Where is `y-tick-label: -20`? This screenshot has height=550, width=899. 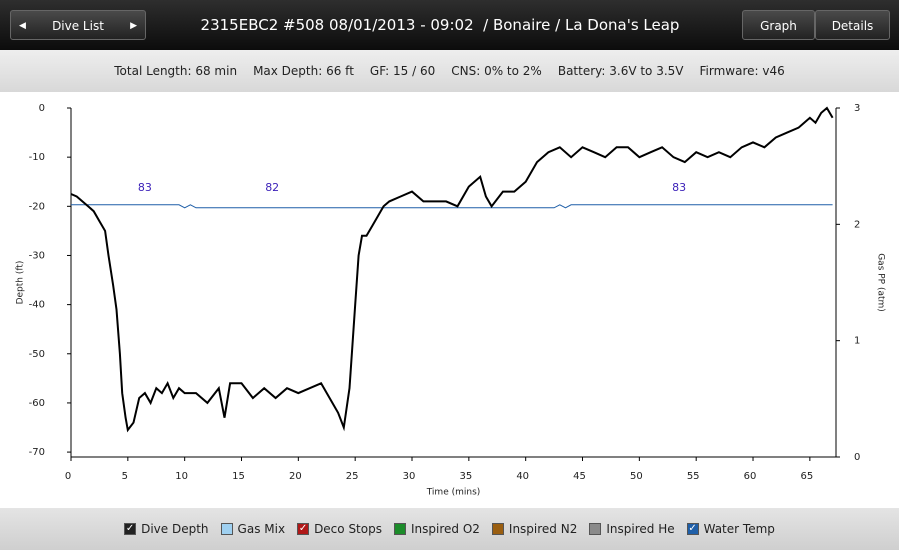
y-tick-label: -20 is located at coordinates (37, 206).